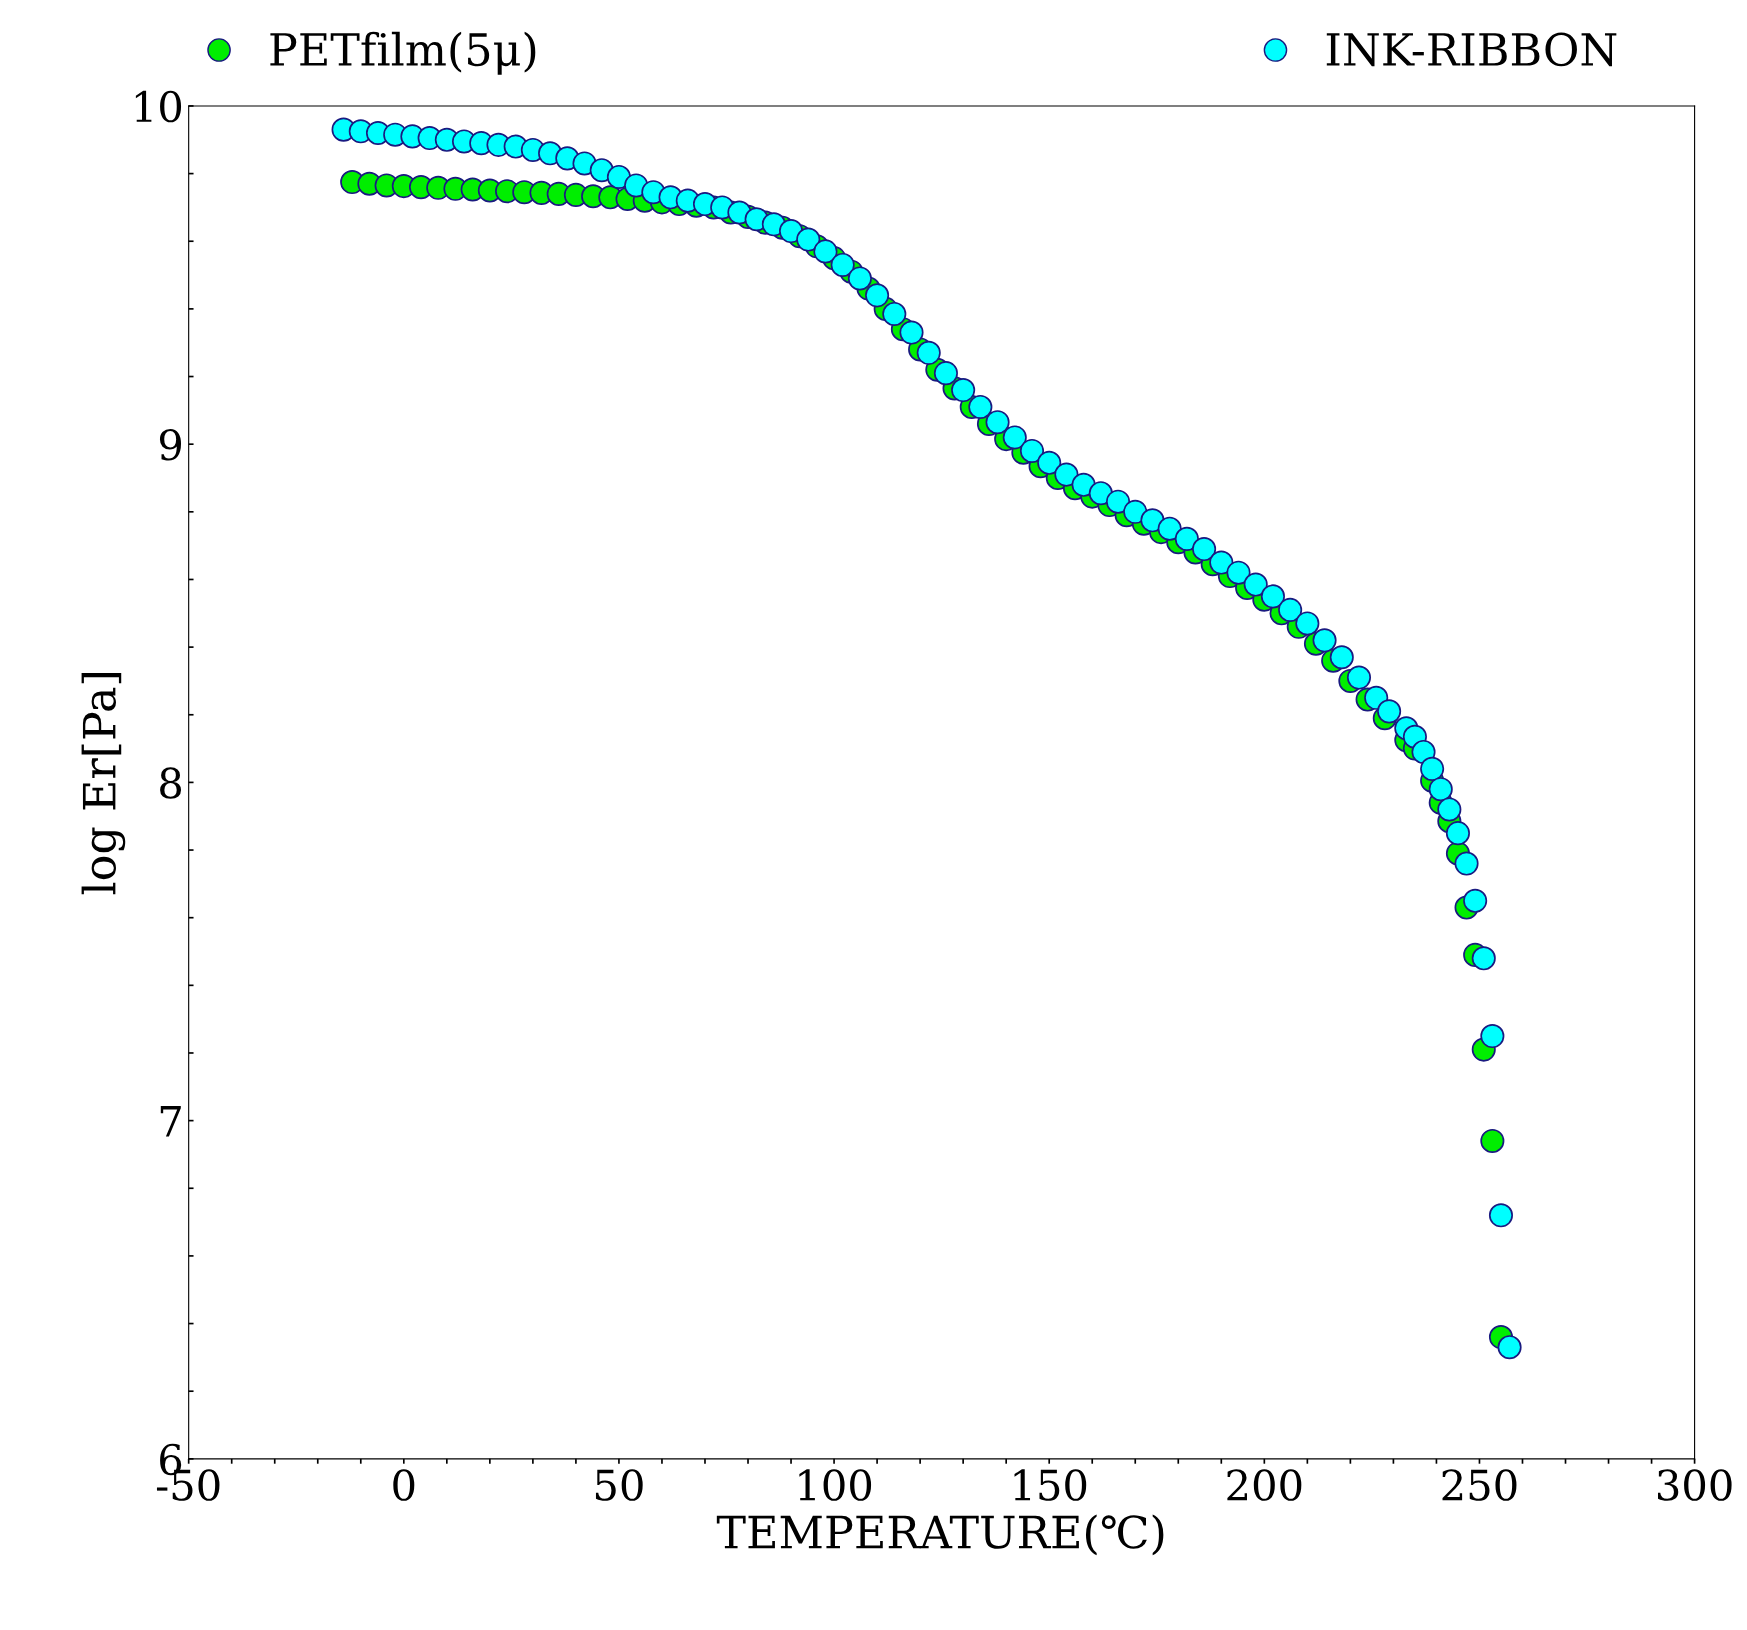  Describe the element at coordinates (1471, 49) in the screenshot. I see `legend-label: INK-RIBBON` at that location.